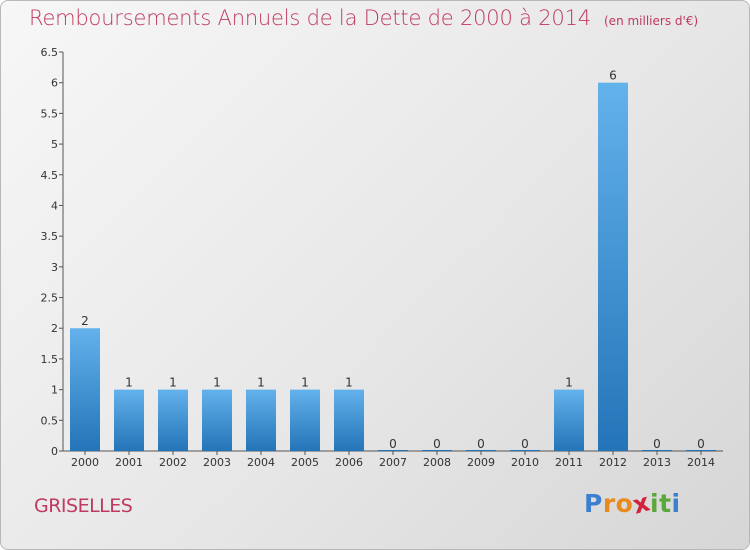 This screenshot has width=750, height=550. I want to click on y-tick-label: 6, so click(54, 83).